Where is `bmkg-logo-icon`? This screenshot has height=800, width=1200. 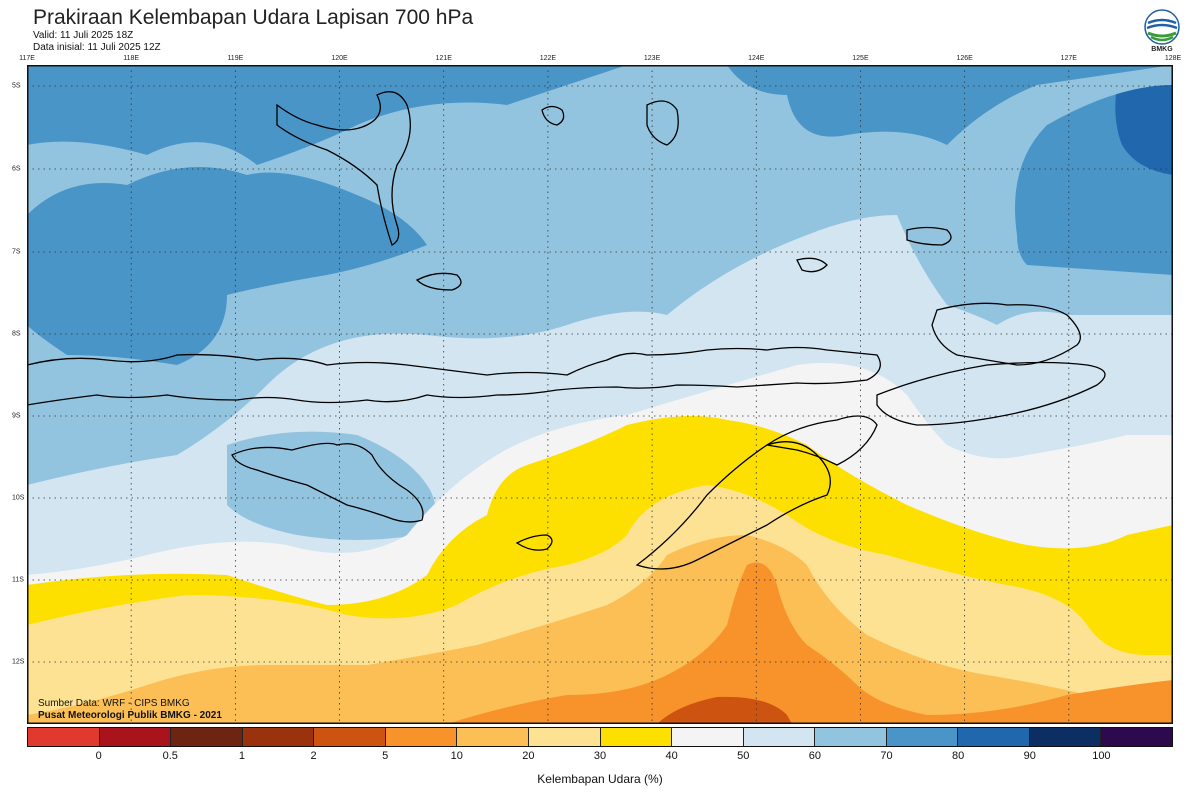
bmkg-logo-icon is located at coordinates (1162, 27).